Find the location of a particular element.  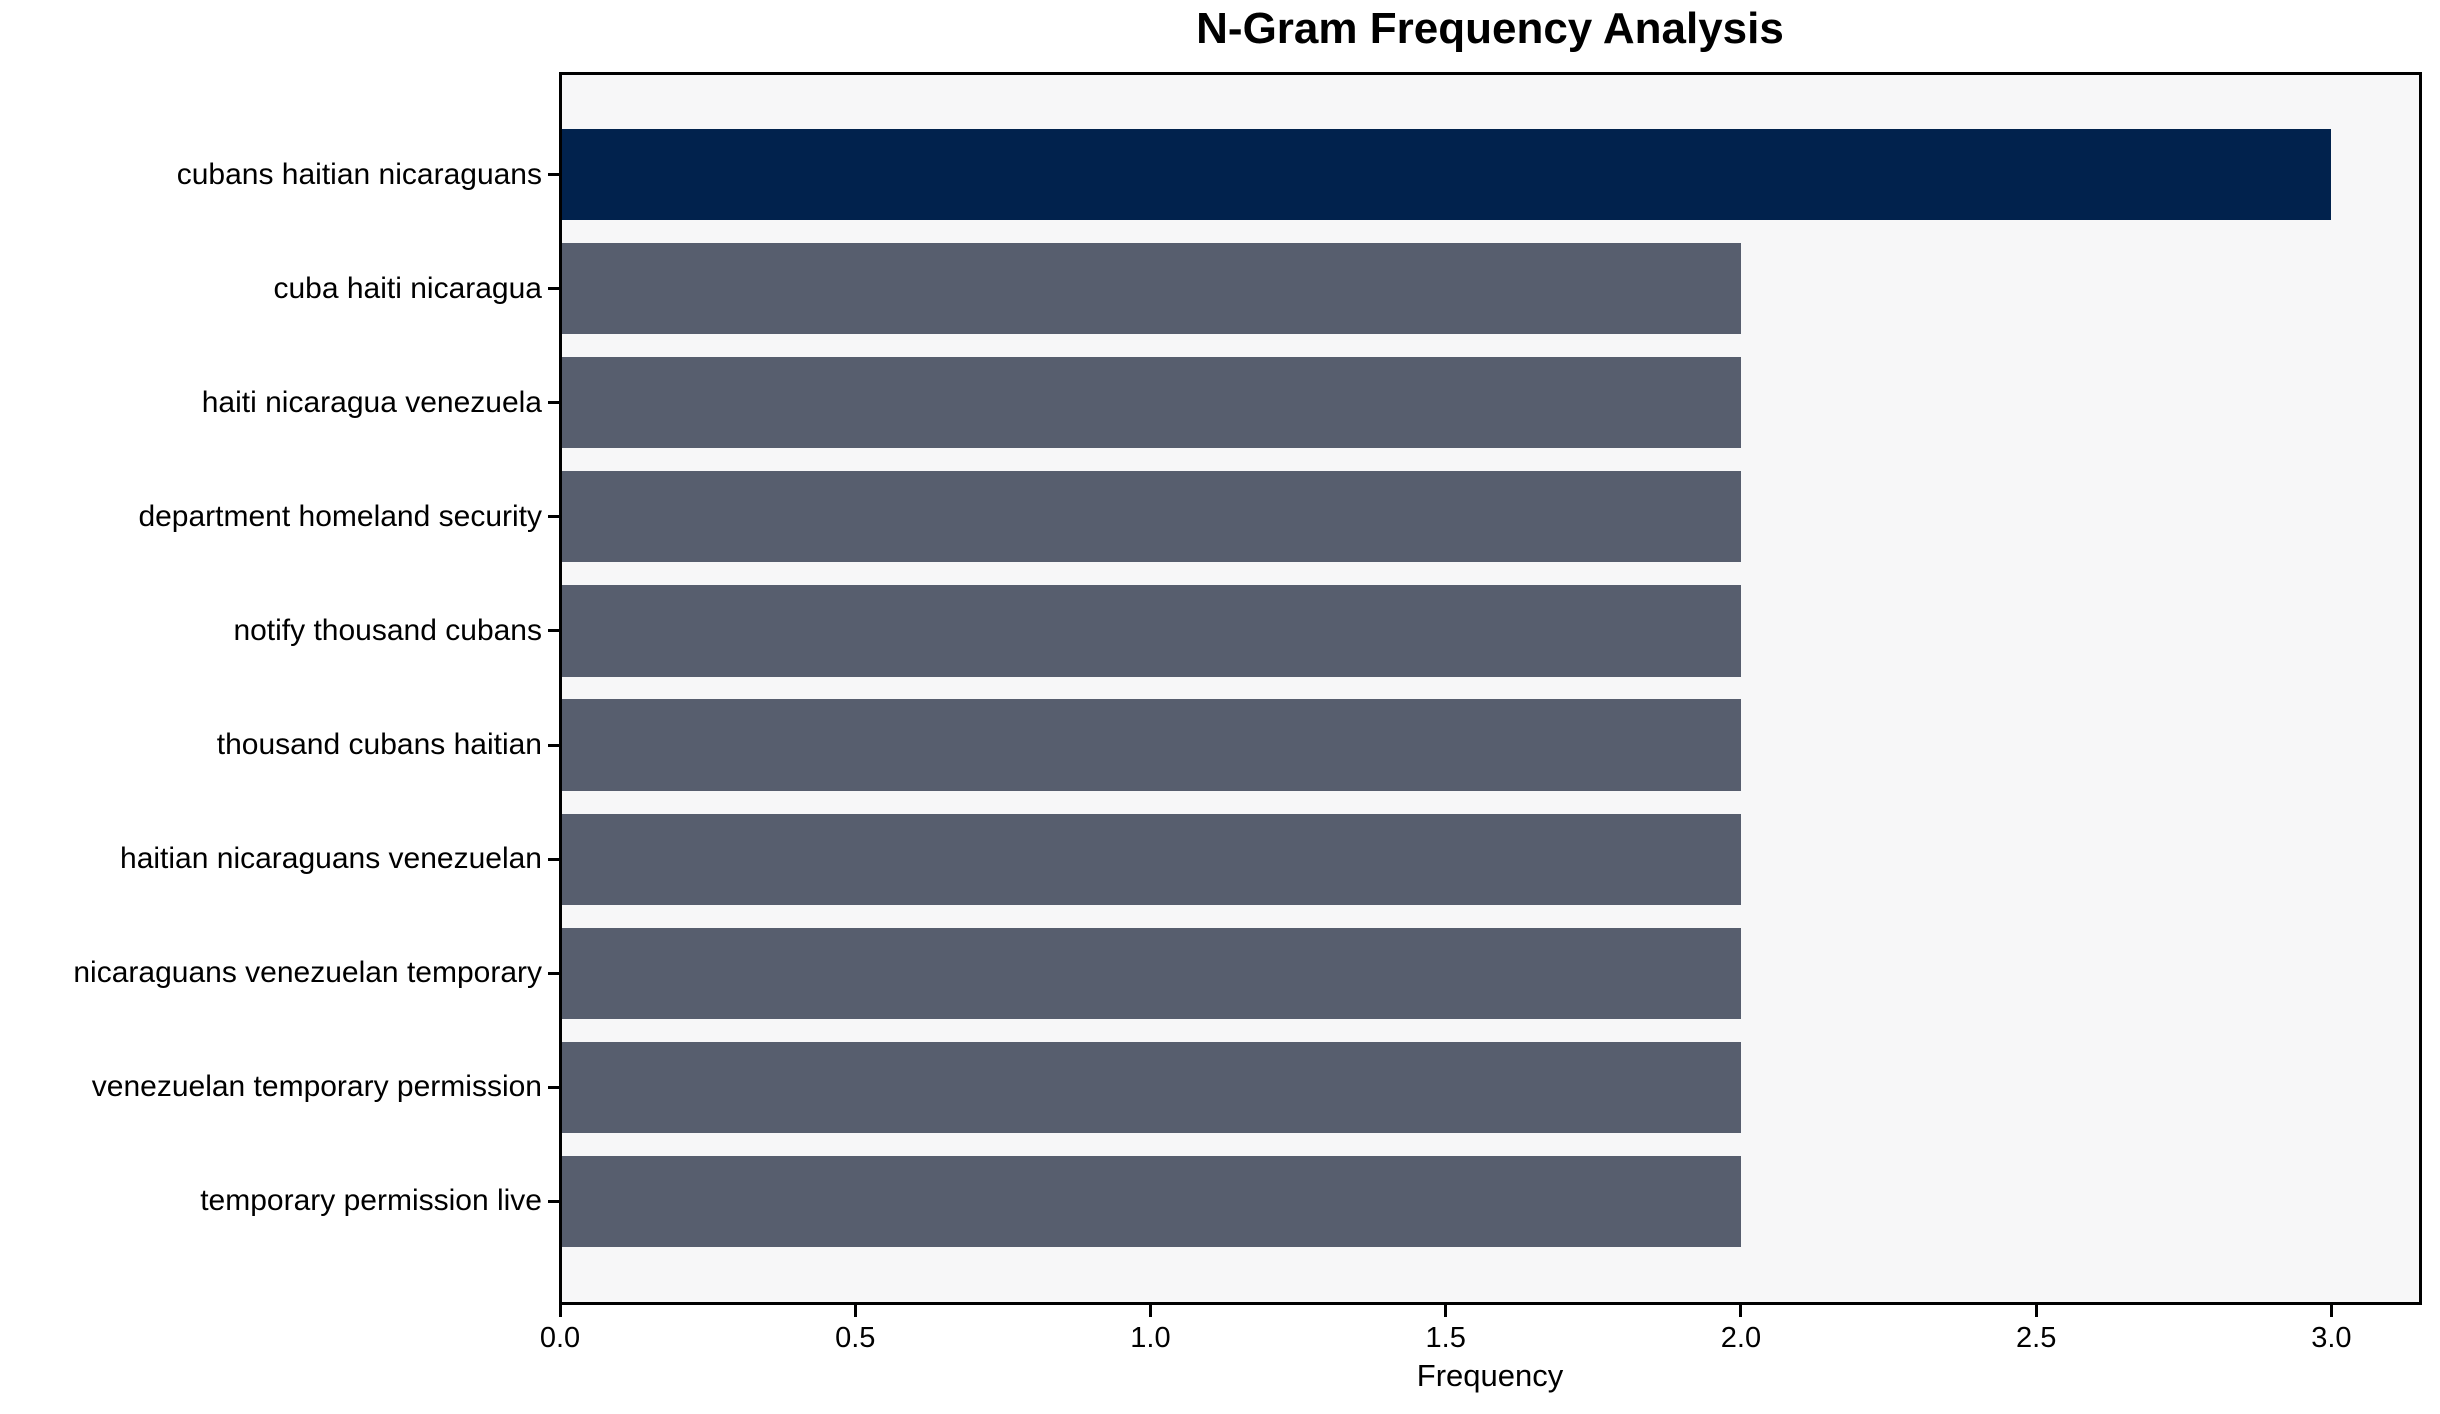

y-axis-category-label: nicaraguans venezuelan temporary is located at coordinates (307, 973).